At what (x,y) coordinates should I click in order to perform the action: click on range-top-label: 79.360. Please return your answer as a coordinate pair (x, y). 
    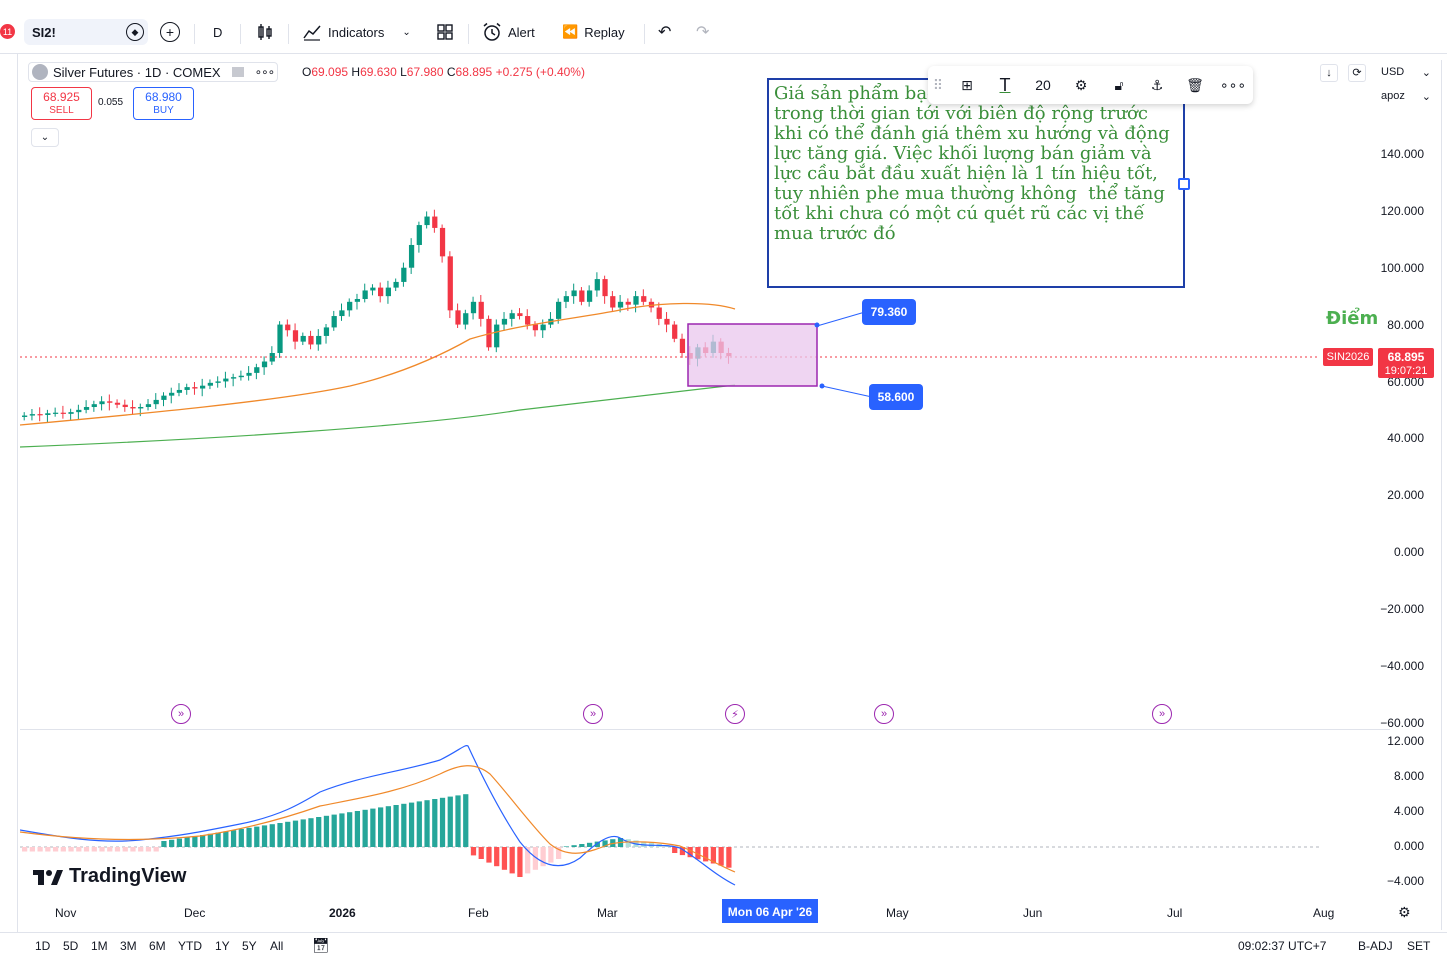
    Looking at the image, I should click on (889, 312).